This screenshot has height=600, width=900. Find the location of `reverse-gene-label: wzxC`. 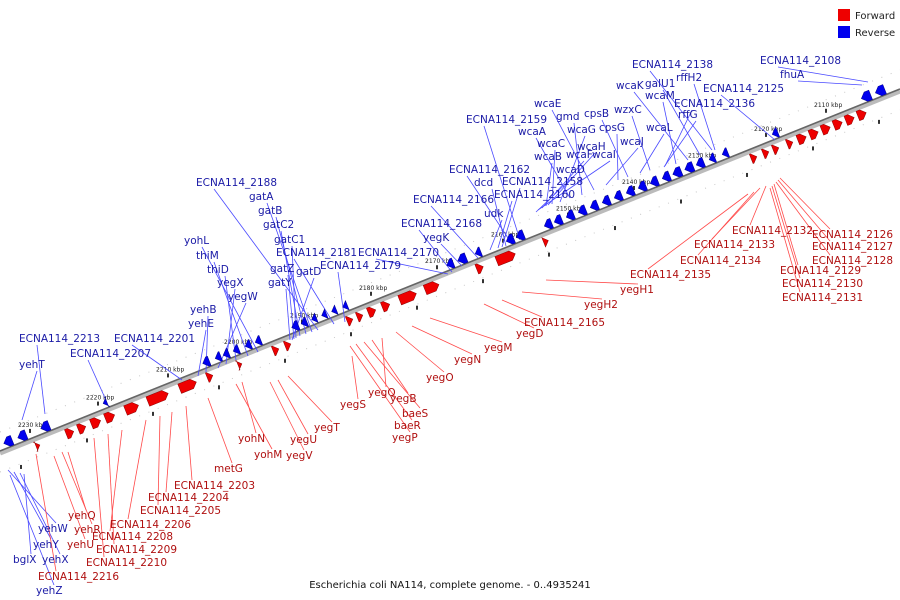

reverse-gene-label: wzxC is located at coordinates (628, 110).